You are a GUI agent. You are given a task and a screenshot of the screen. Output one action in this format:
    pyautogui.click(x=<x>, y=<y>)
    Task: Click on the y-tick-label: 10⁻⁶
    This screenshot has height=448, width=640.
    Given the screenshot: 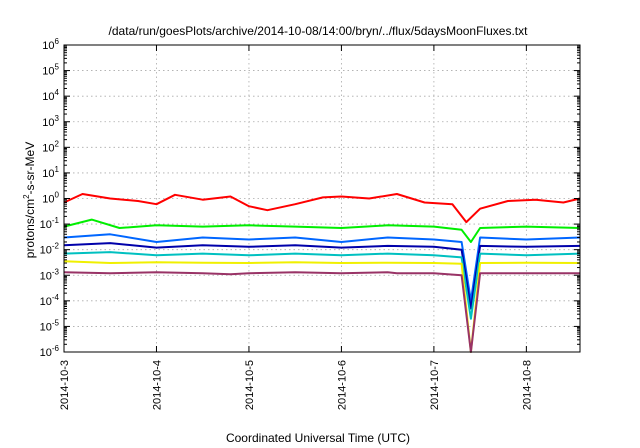 What is the action you would take?
    pyautogui.click(x=50, y=351)
    